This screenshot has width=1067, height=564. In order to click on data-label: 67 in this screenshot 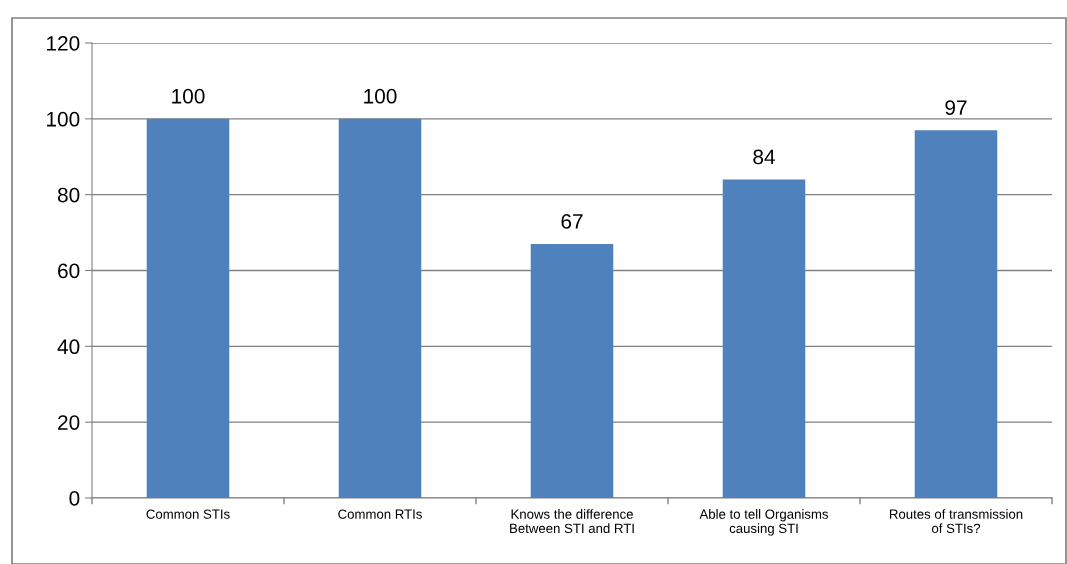, I will do `click(572, 221)`.